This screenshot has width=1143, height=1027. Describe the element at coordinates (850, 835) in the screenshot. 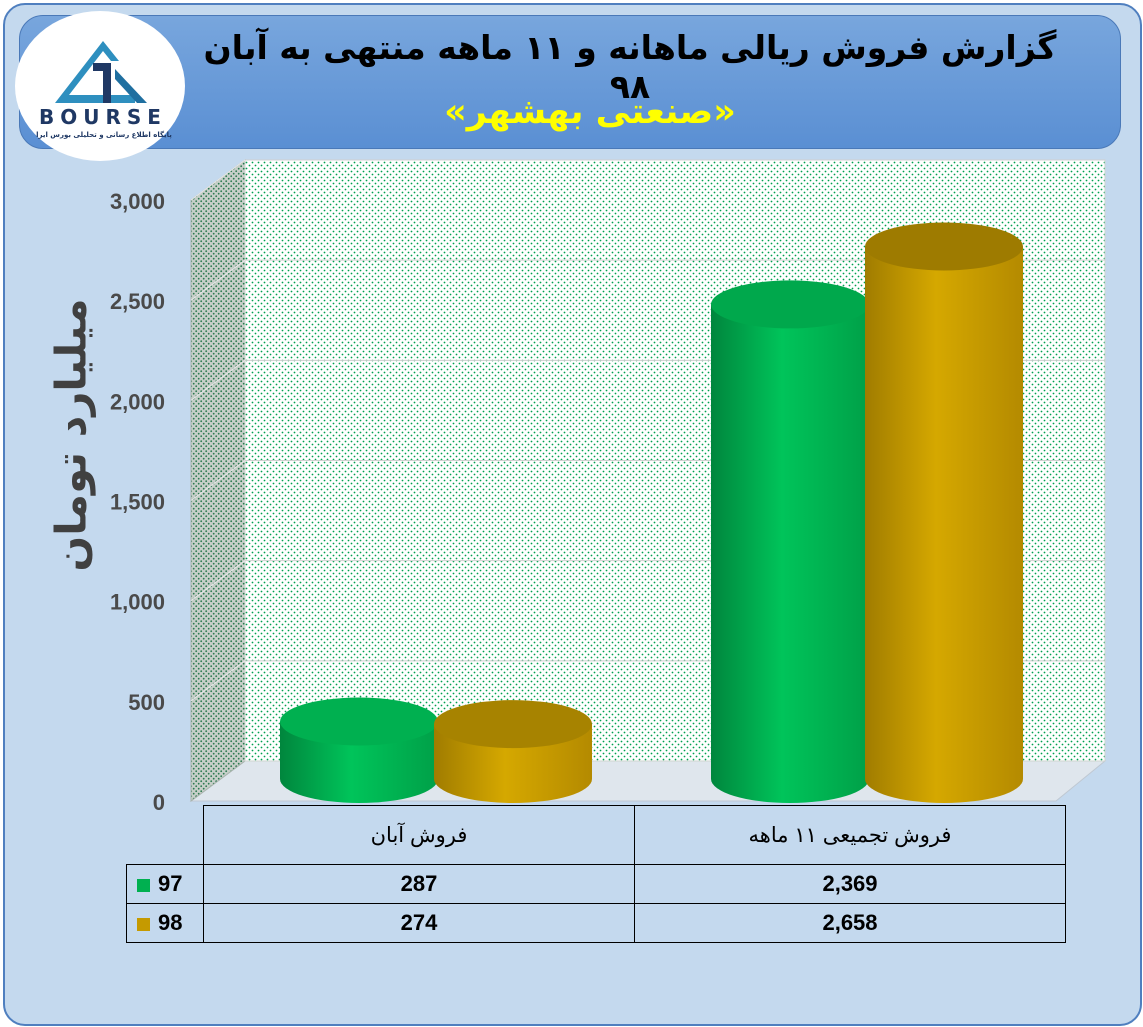

I see `category-label-1: فروش تجمیعی ۱۱ ماهه` at that location.